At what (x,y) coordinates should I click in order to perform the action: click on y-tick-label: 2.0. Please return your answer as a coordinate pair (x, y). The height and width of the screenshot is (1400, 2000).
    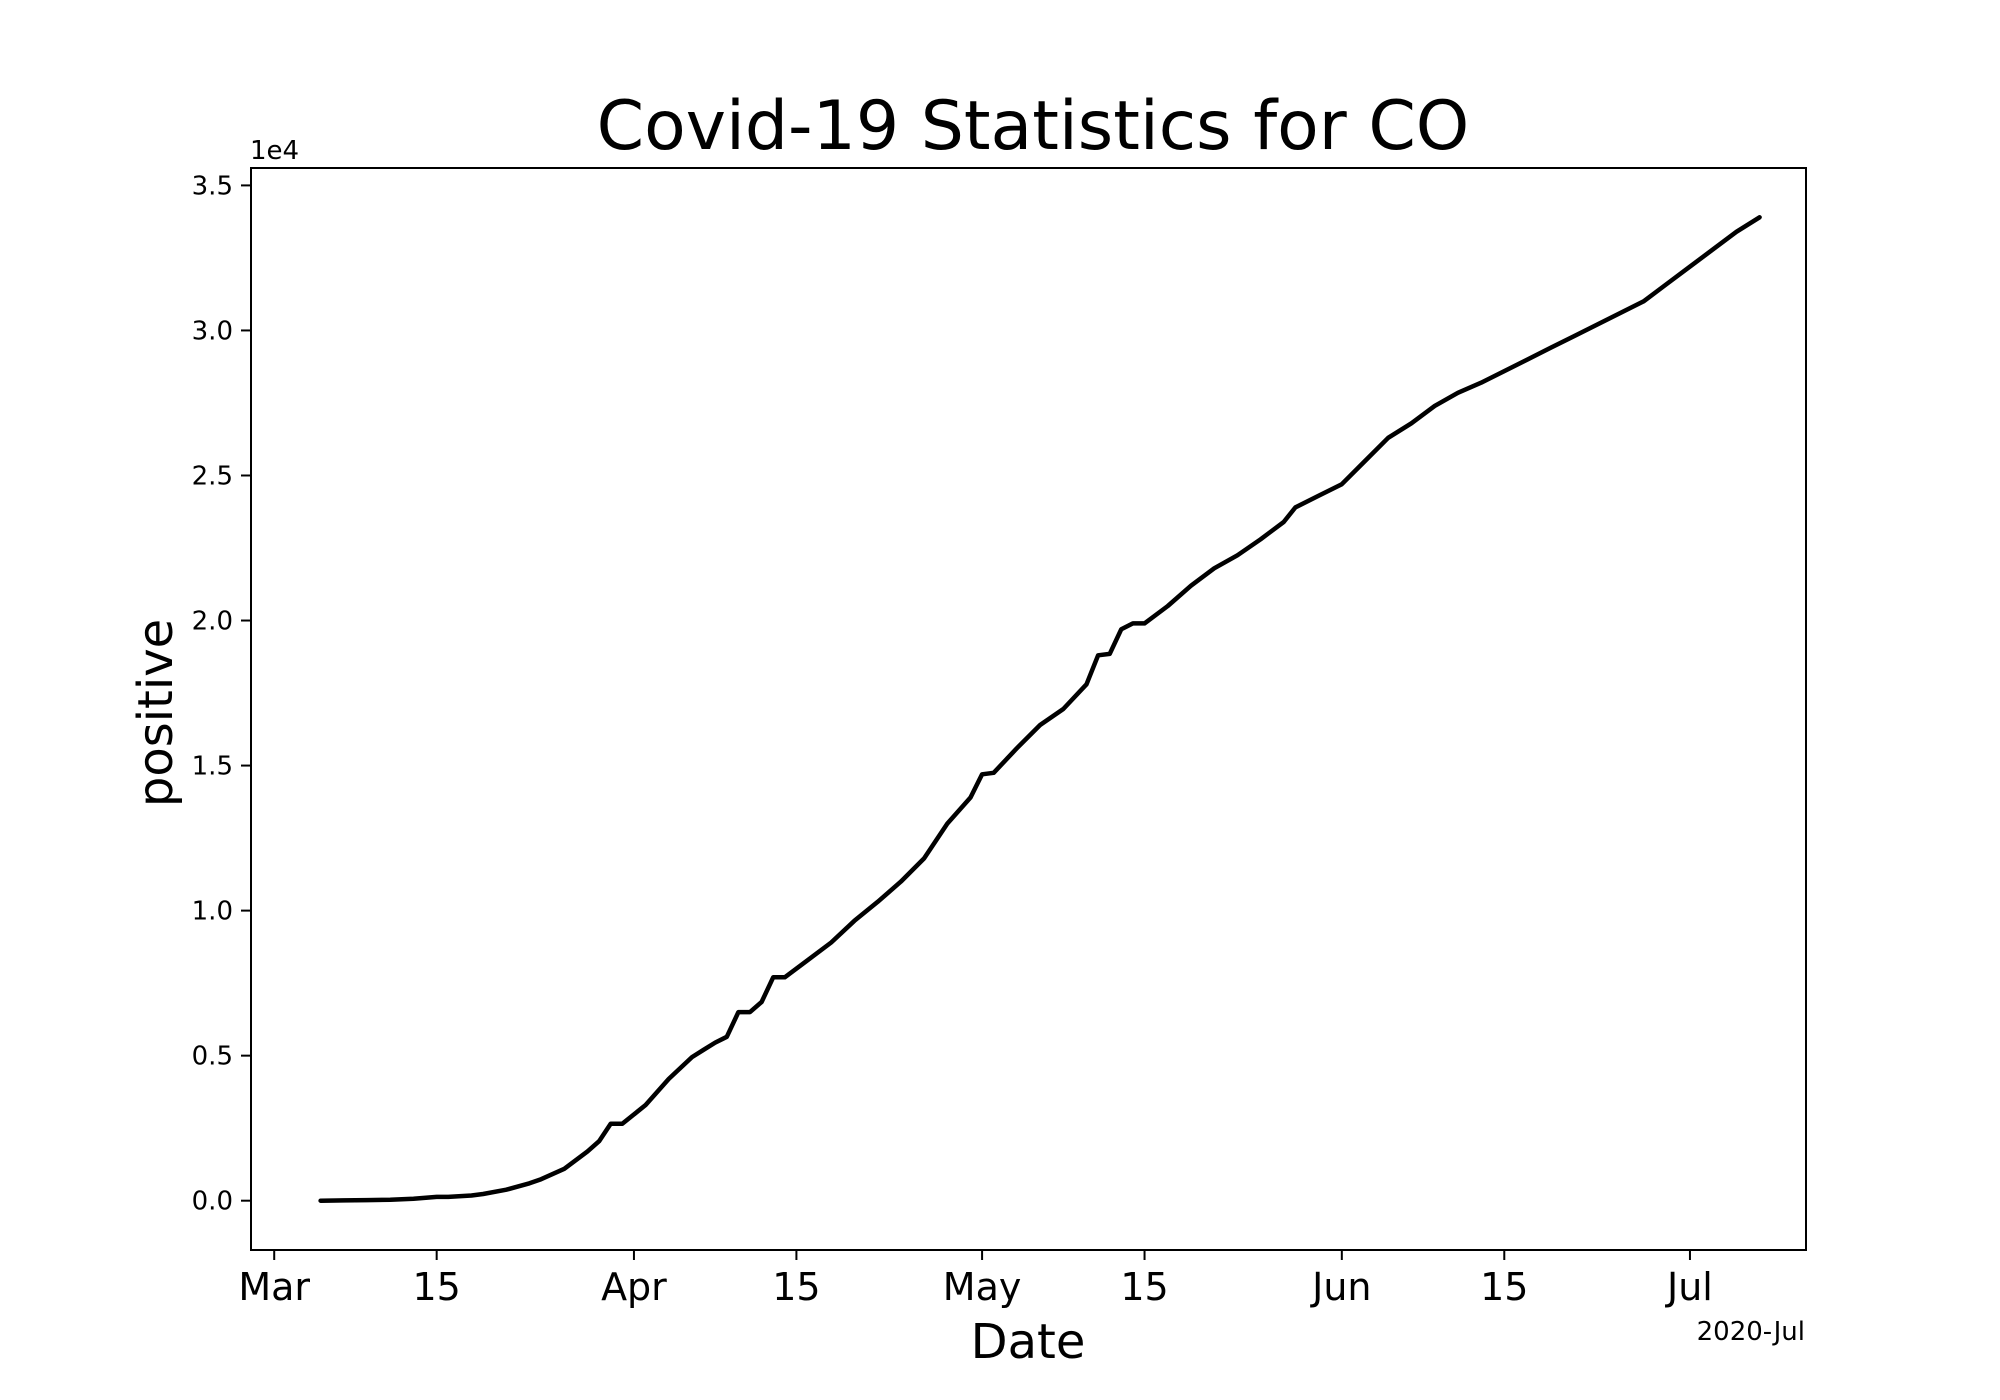
    Looking at the image, I should click on (212, 622).